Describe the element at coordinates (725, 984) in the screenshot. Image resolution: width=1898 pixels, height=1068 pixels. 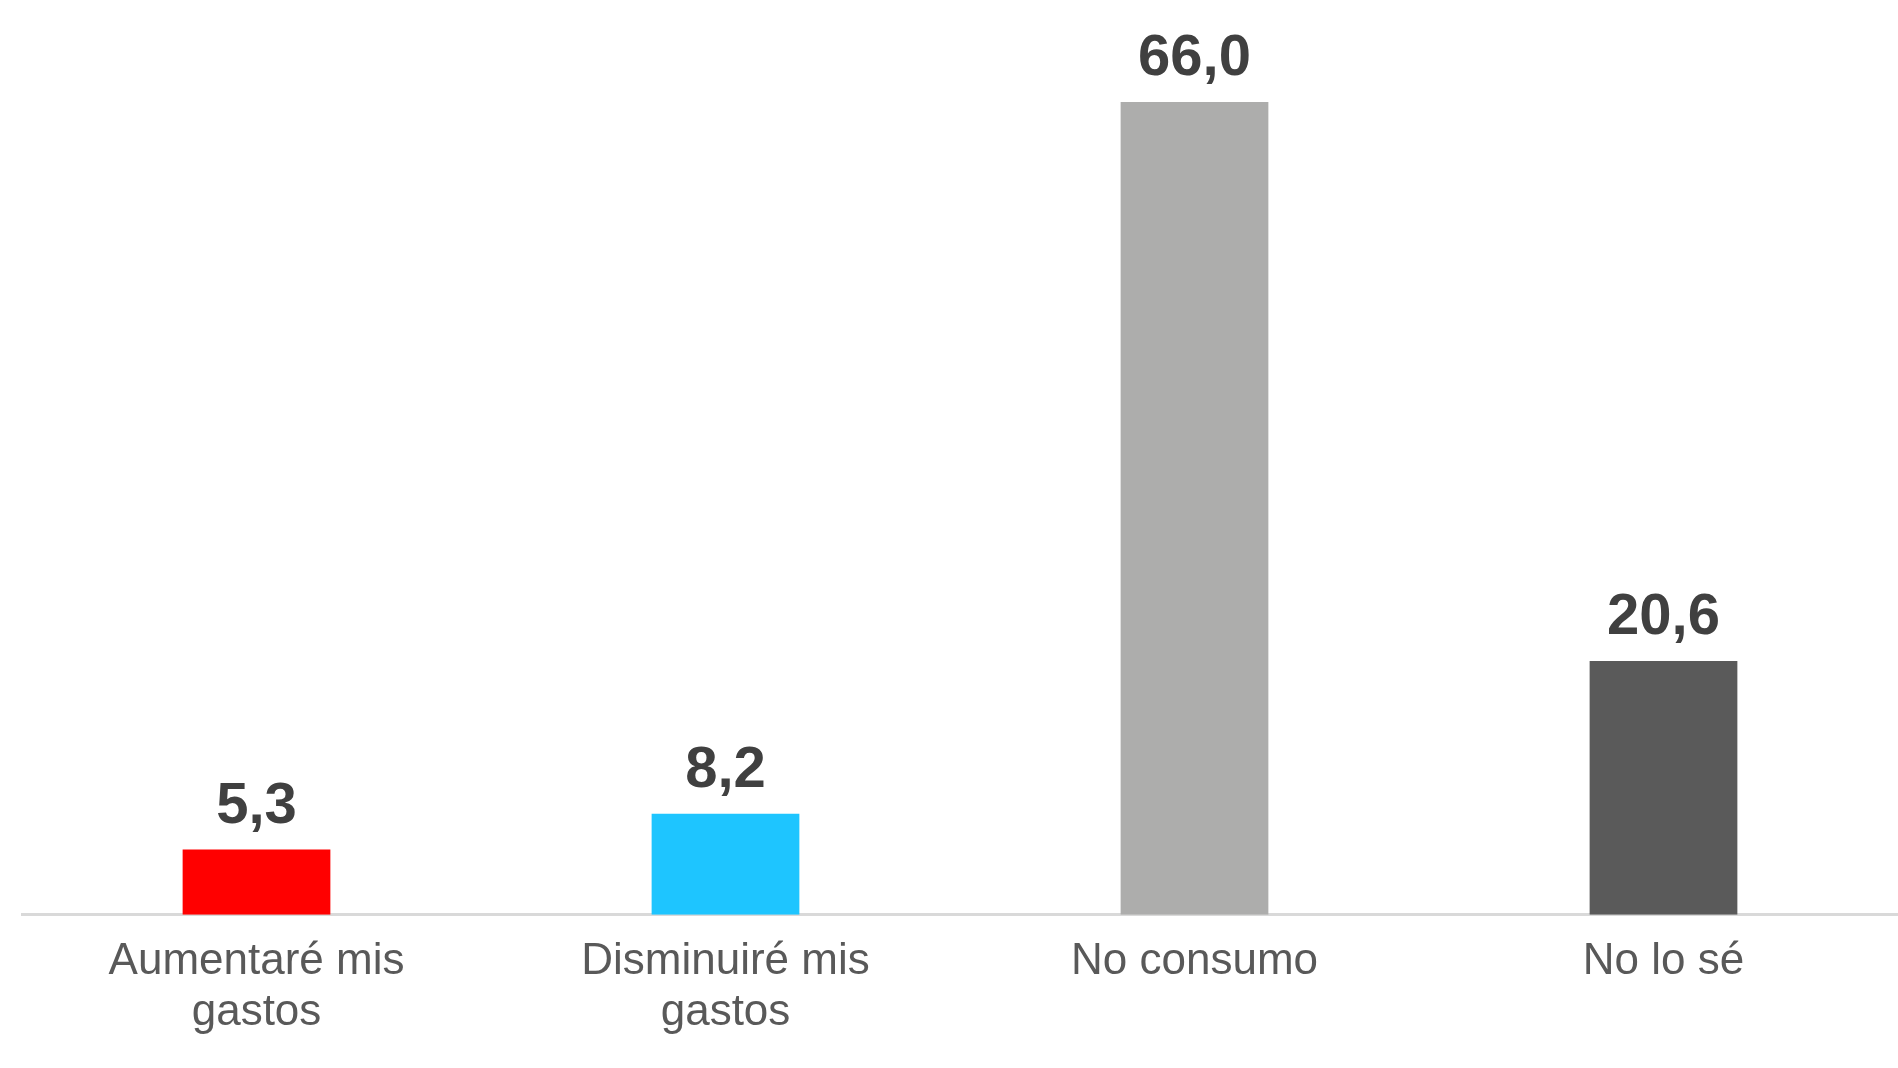
I see `x-tick-label: Disminuiré mis gastos` at that location.